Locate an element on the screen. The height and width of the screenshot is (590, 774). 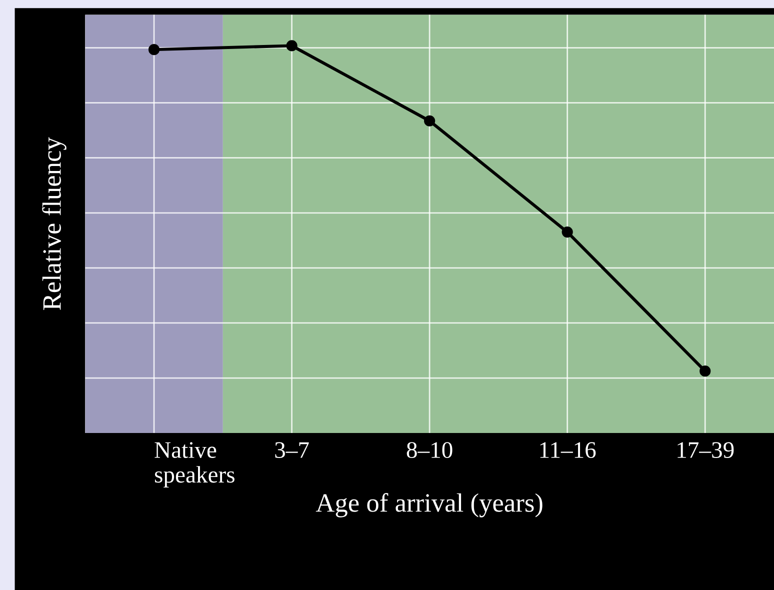
x-tick-label: 11–16 is located at coordinates (568, 450).